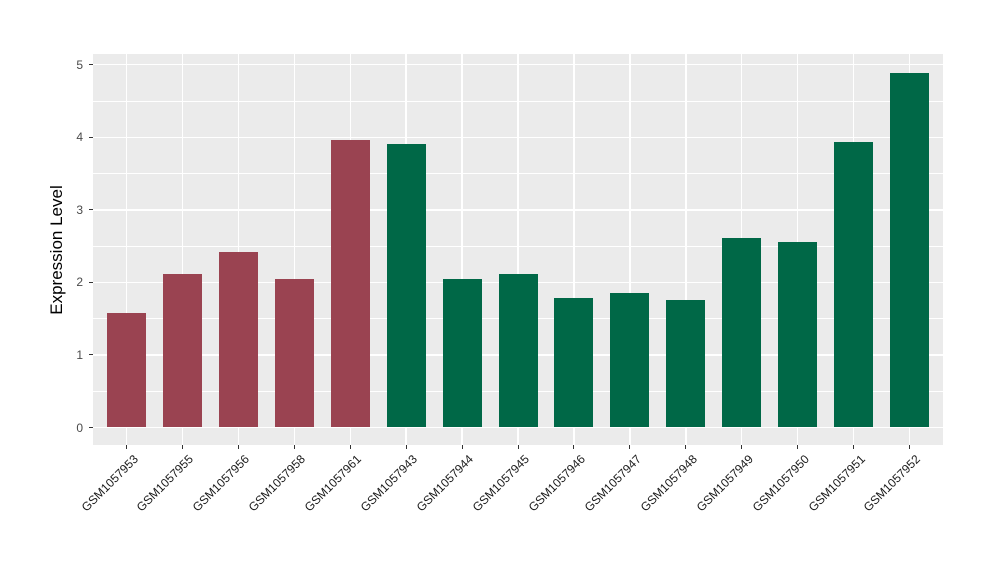 The image size is (1000, 580). I want to click on x-tick-label: GSM1057948, so click(668, 483).